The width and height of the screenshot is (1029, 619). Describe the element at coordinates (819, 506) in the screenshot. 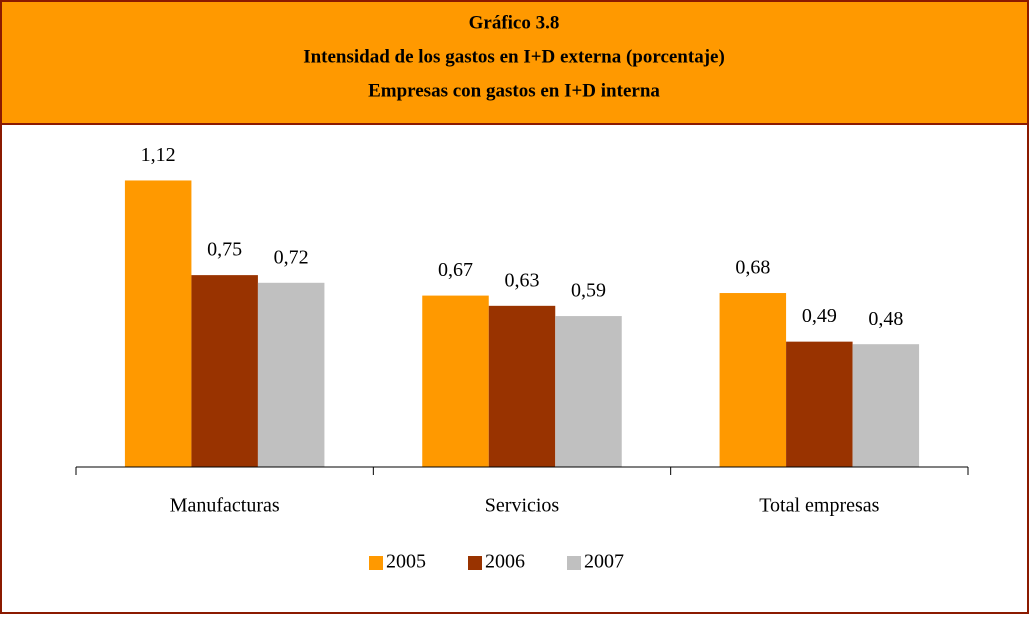

I see `x-tick-label: Total empresas` at that location.